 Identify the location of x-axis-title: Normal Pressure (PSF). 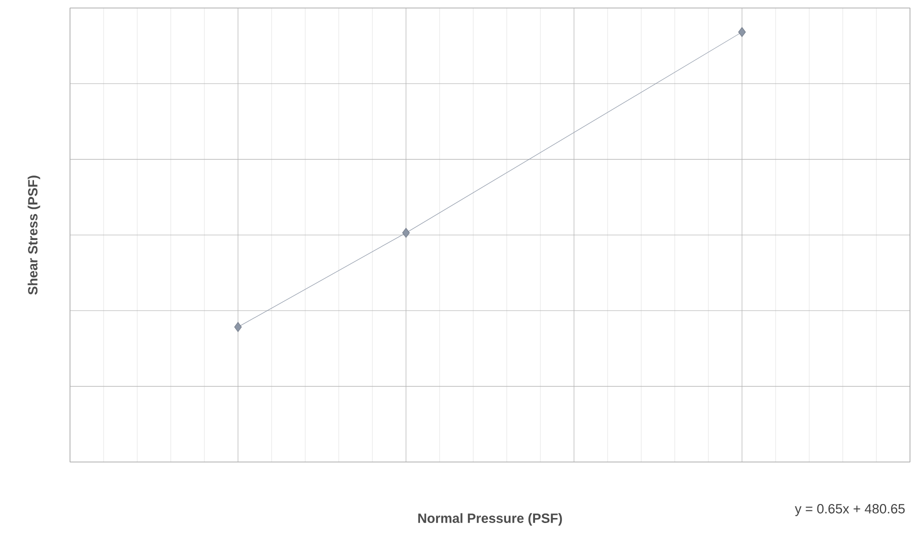
(490, 519).